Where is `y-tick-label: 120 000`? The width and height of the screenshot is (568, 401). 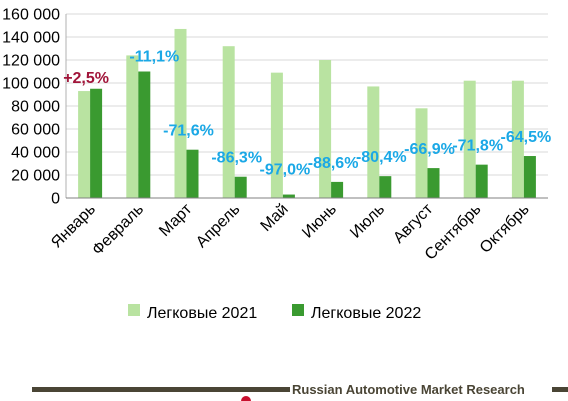
y-tick-label: 120 000 is located at coordinates (31, 61).